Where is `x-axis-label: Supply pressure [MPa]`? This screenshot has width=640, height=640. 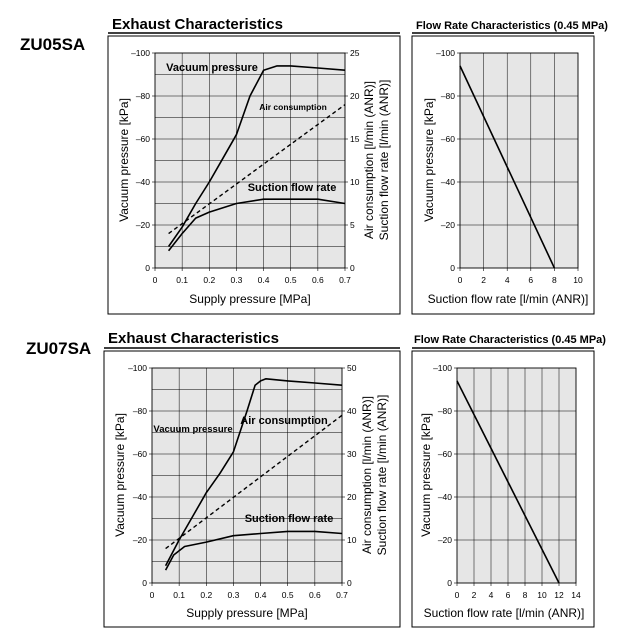 x-axis-label: Supply pressure [MPa] is located at coordinates (246, 613).